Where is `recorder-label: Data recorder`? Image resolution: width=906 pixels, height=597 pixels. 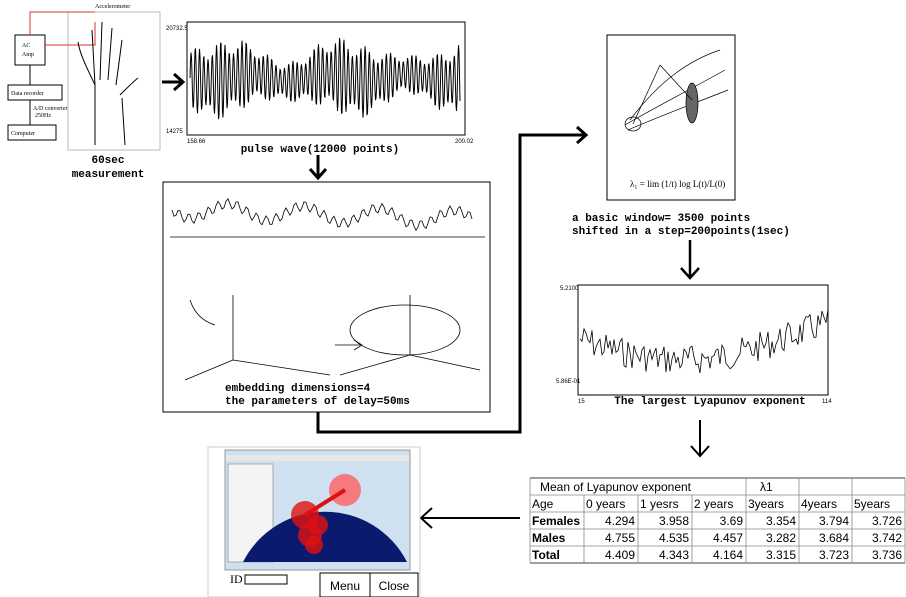
recorder-label: Data recorder is located at coordinates (27, 94).